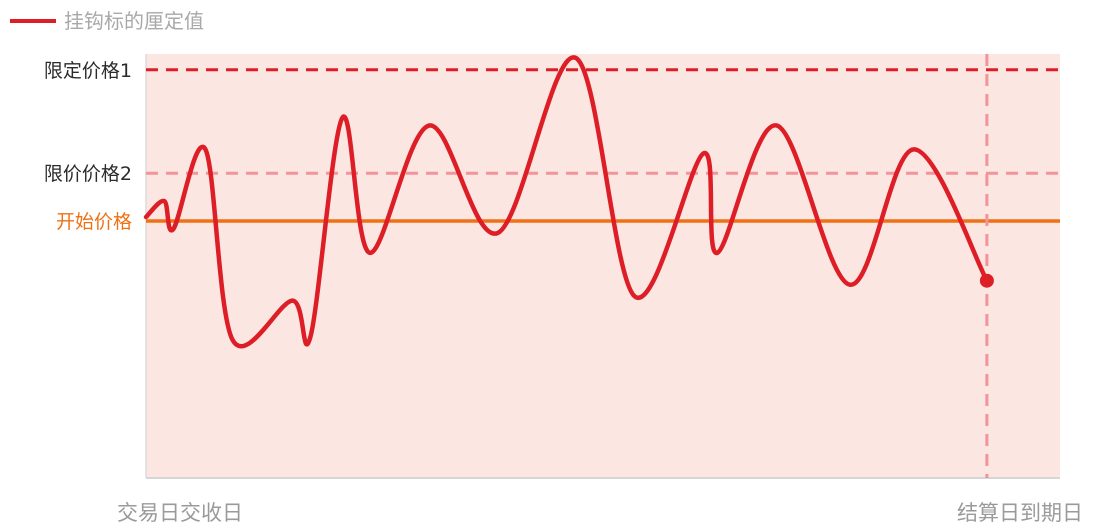 The height and width of the screenshot is (527, 1099). Describe the element at coordinates (94, 222) in the screenshot. I see `reference-label-2: 开始价格` at that location.